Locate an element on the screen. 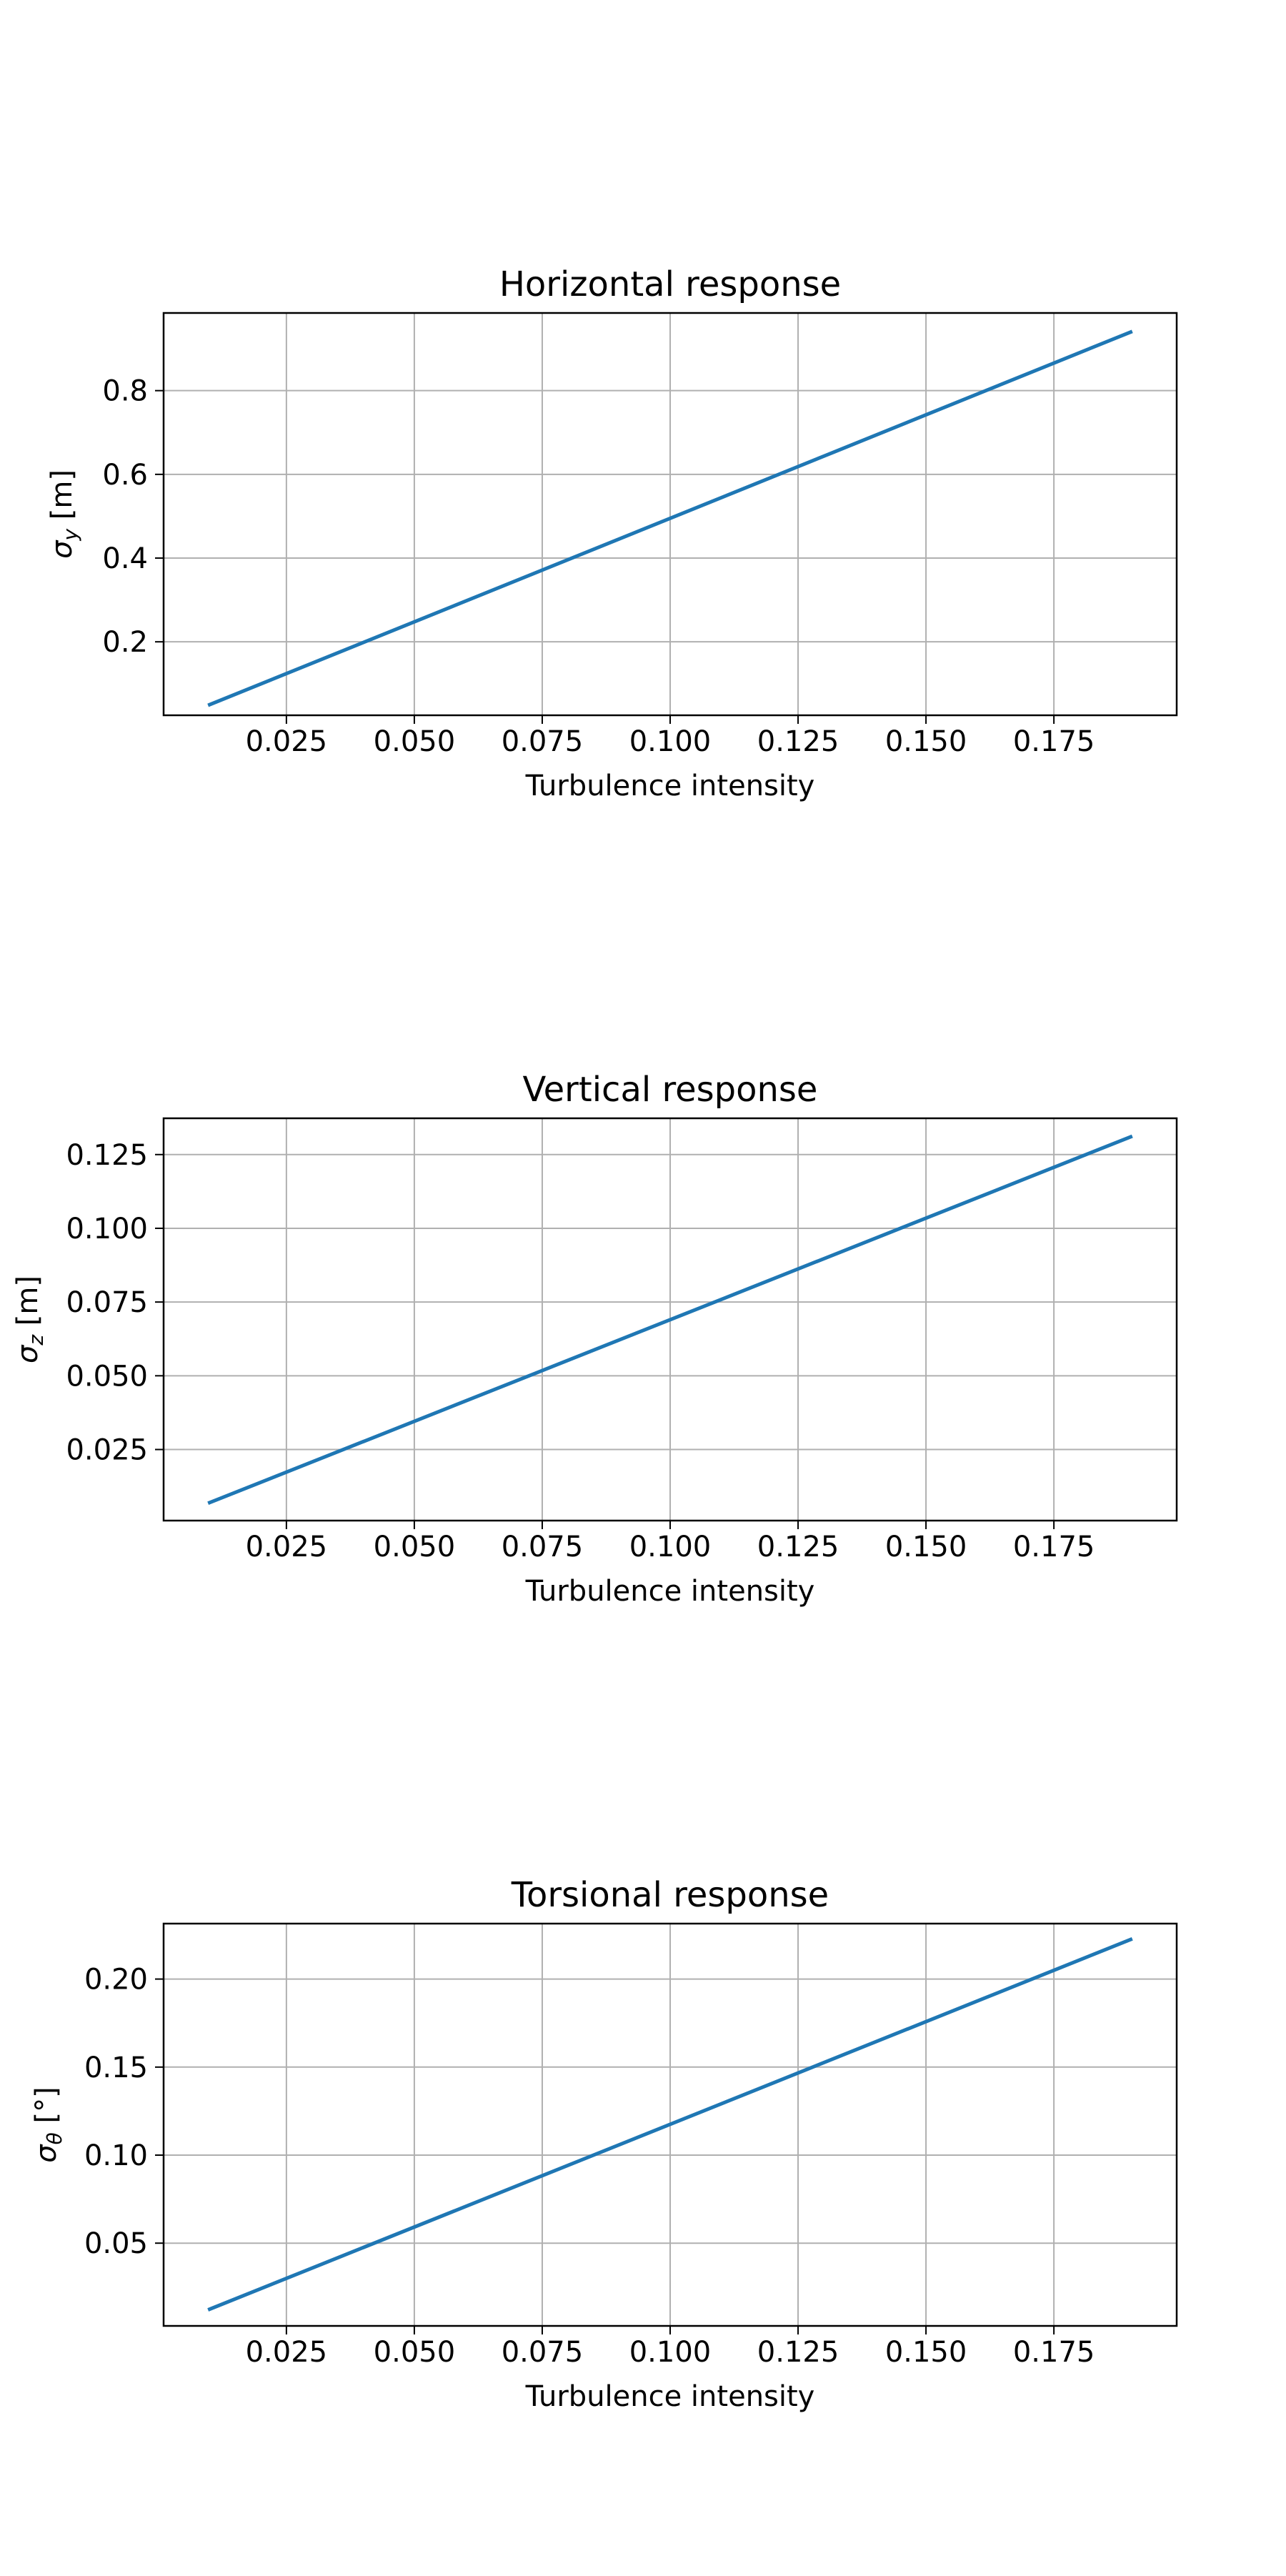 The width and height of the screenshot is (1286, 2576). y-tick-label: 0.100 is located at coordinates (107, 1229).